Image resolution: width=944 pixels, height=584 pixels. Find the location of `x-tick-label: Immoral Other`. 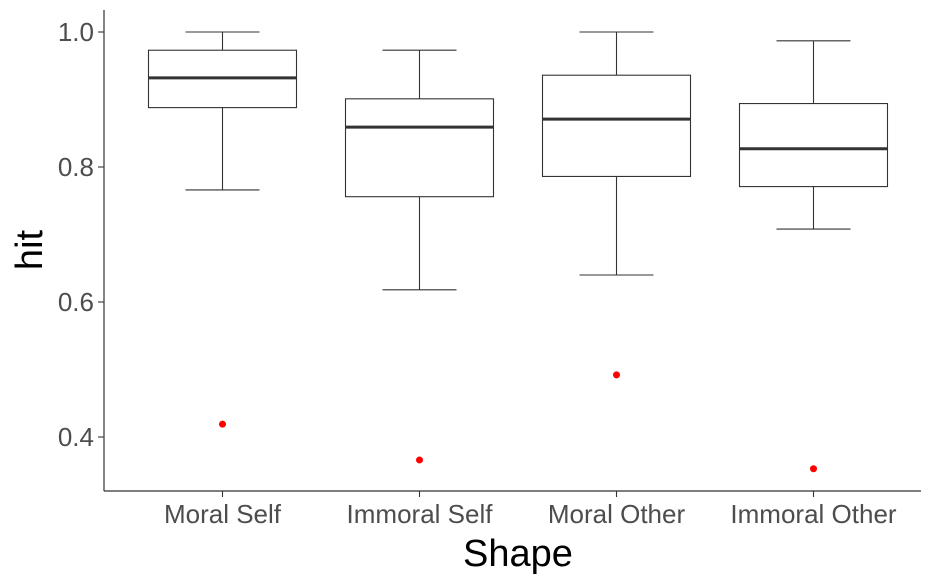

x-tick-label: Immoral Other is located at coordinates (813, 514).